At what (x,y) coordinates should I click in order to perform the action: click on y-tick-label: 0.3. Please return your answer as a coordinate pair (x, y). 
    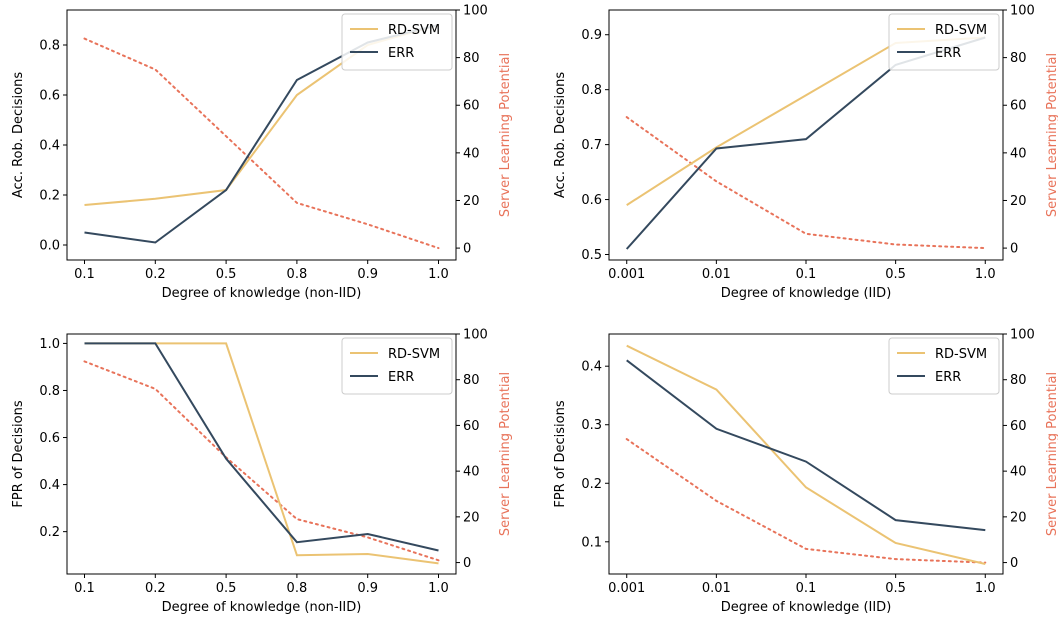
    Looking at the image, I should click on (591, 425).